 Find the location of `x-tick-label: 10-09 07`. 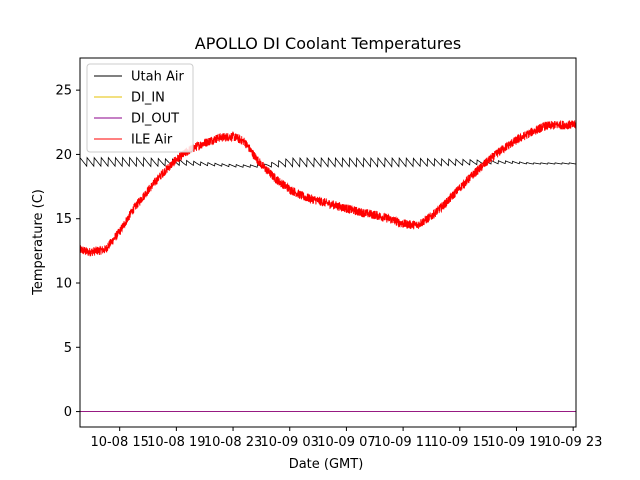

x-tick-label: 10-09 07 is located at coordinates (346, 442).